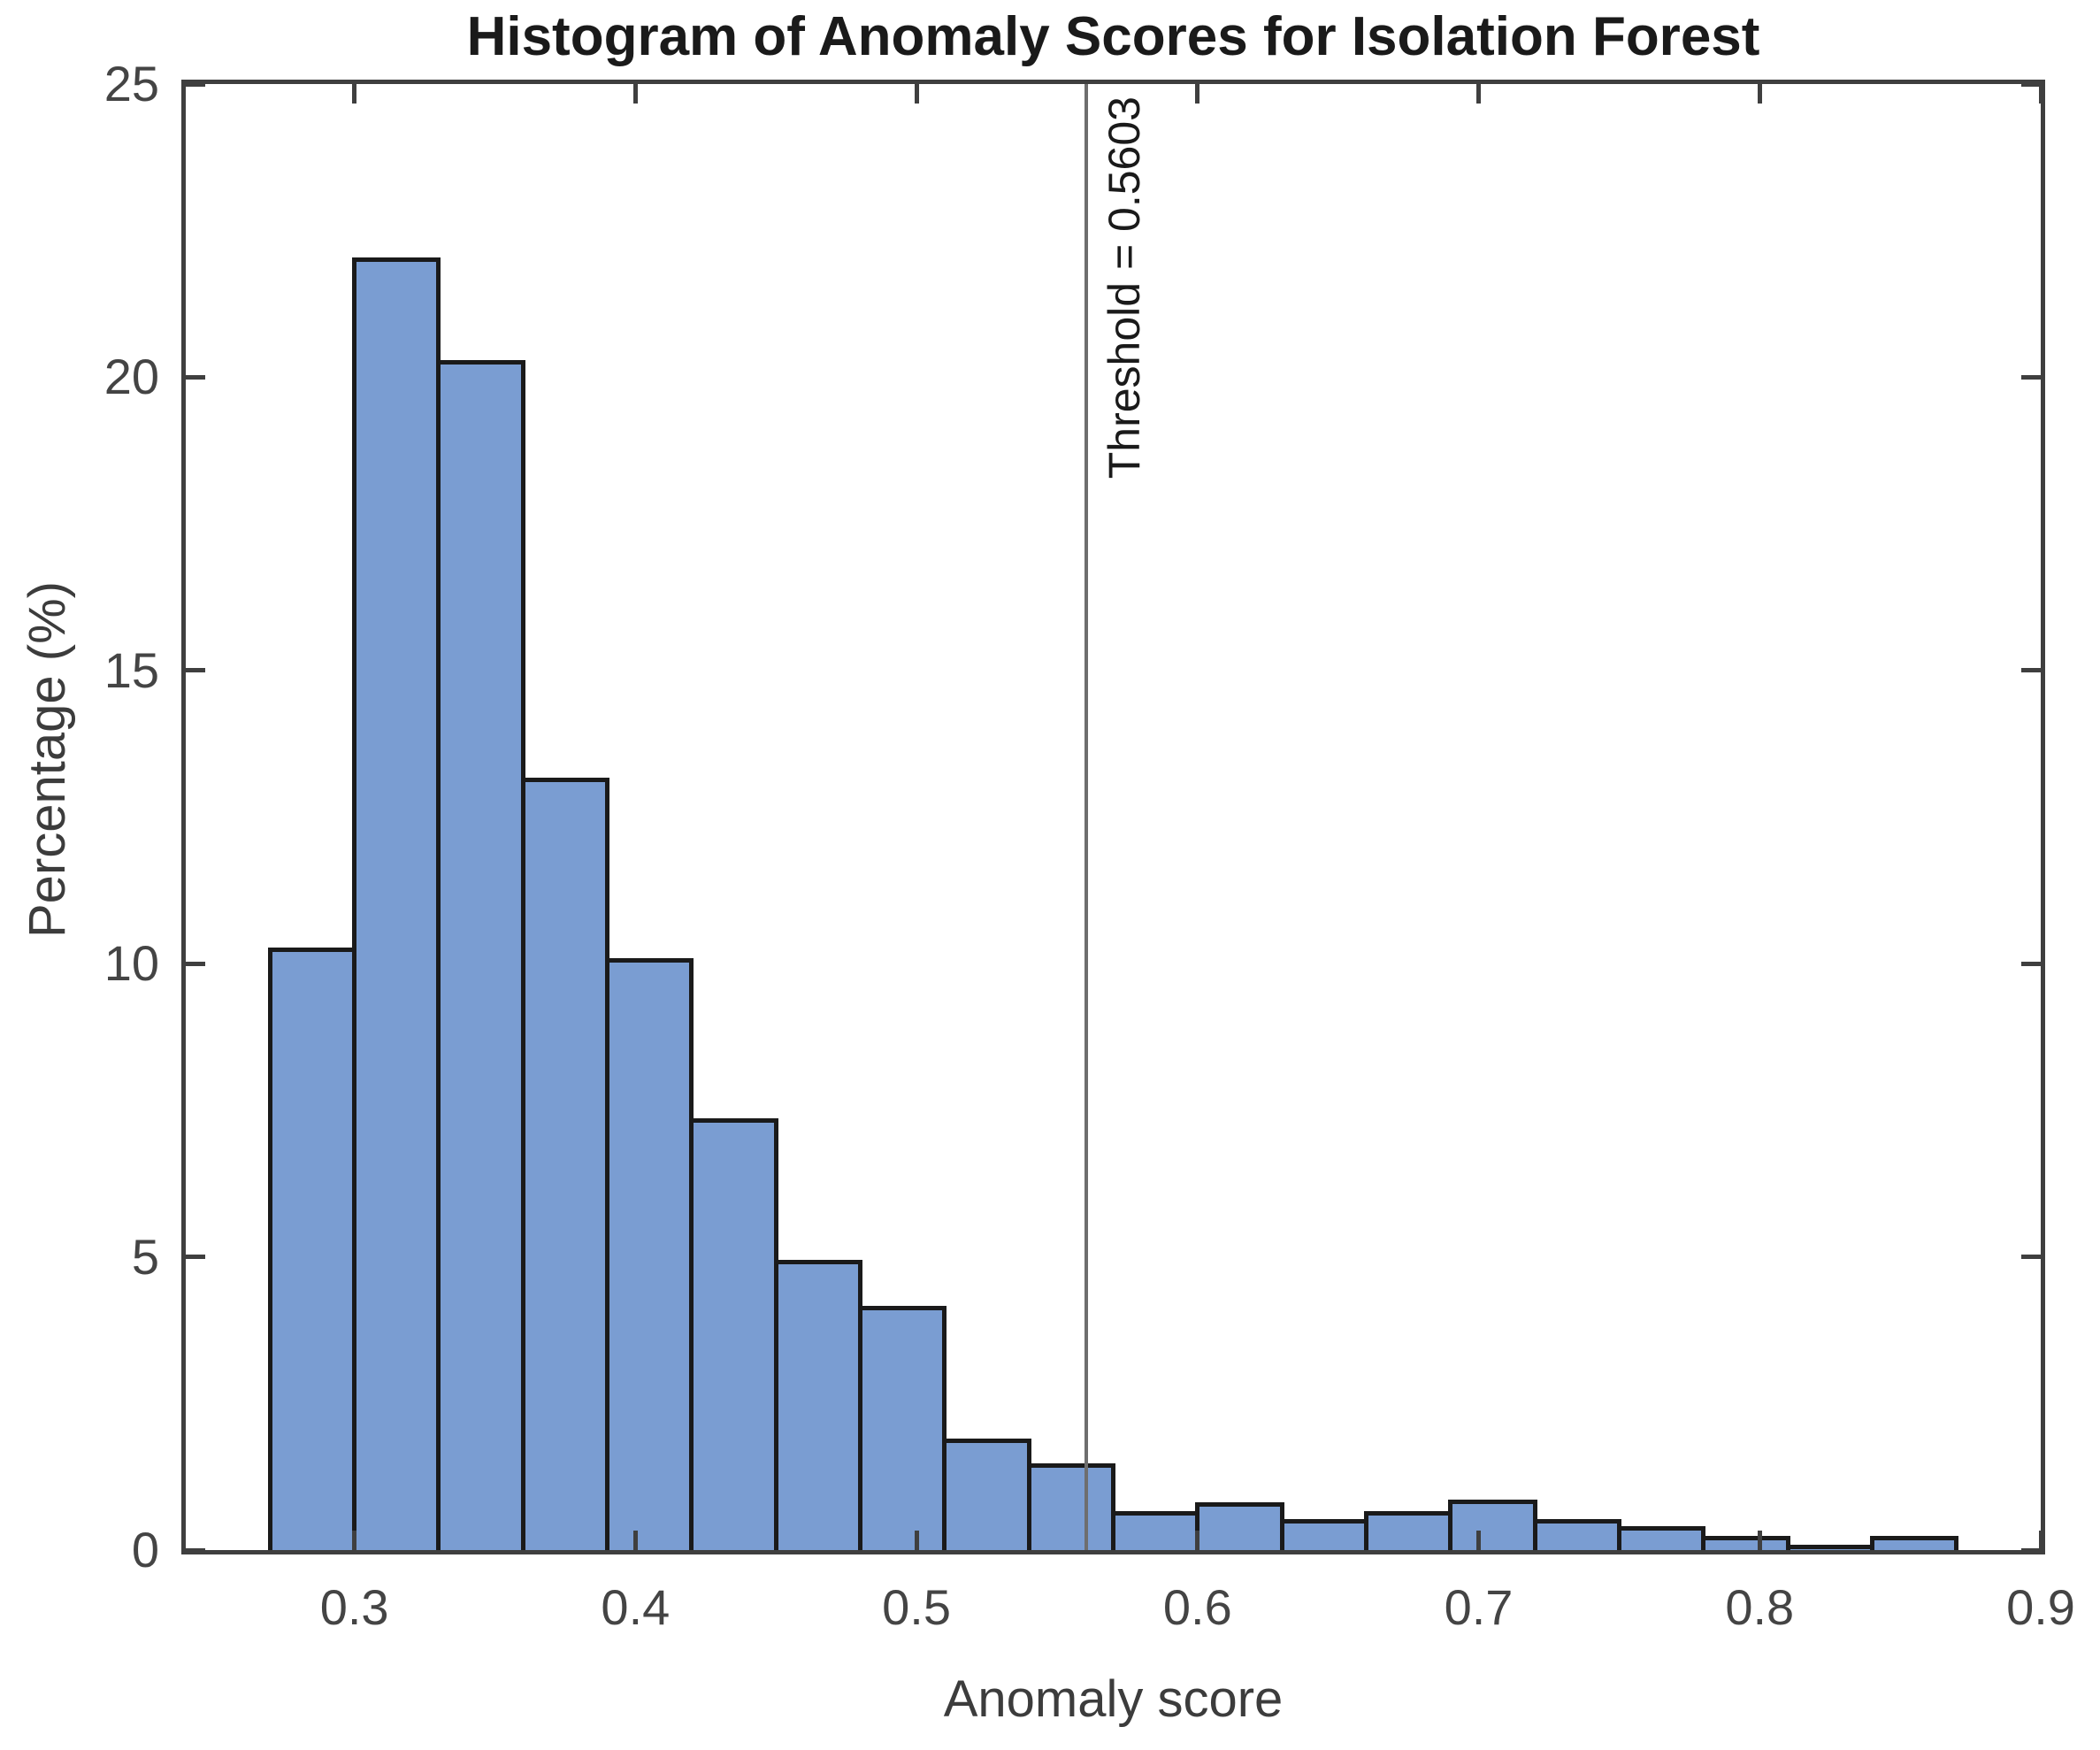 Image resolution: width=2100 pixels, height=1750 pixels. I want to click on threshold-line, so click(1086, 817).